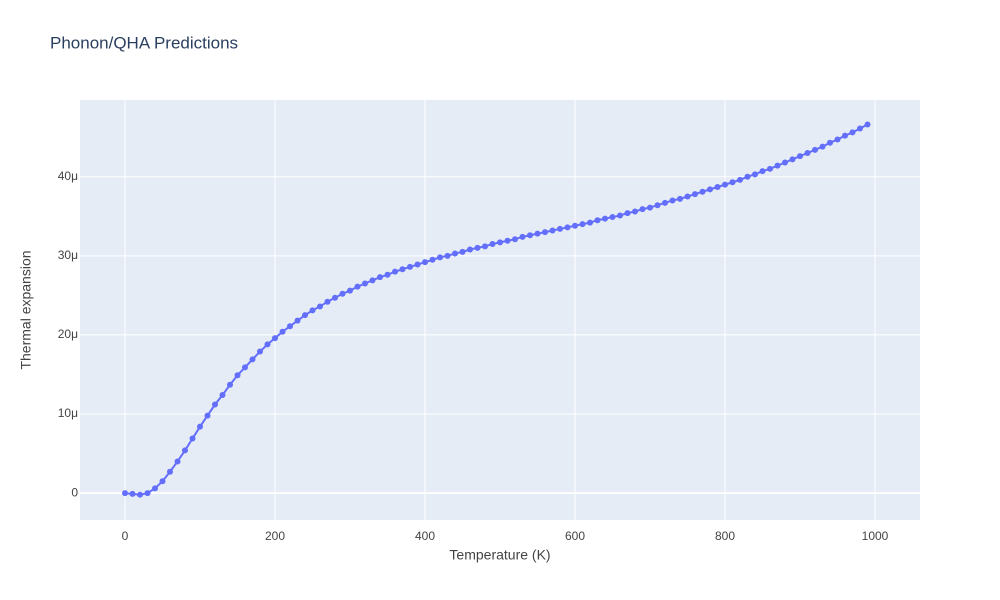  I want to click on chart-title: Phonon/QHA Predictions, so click(144, 42).